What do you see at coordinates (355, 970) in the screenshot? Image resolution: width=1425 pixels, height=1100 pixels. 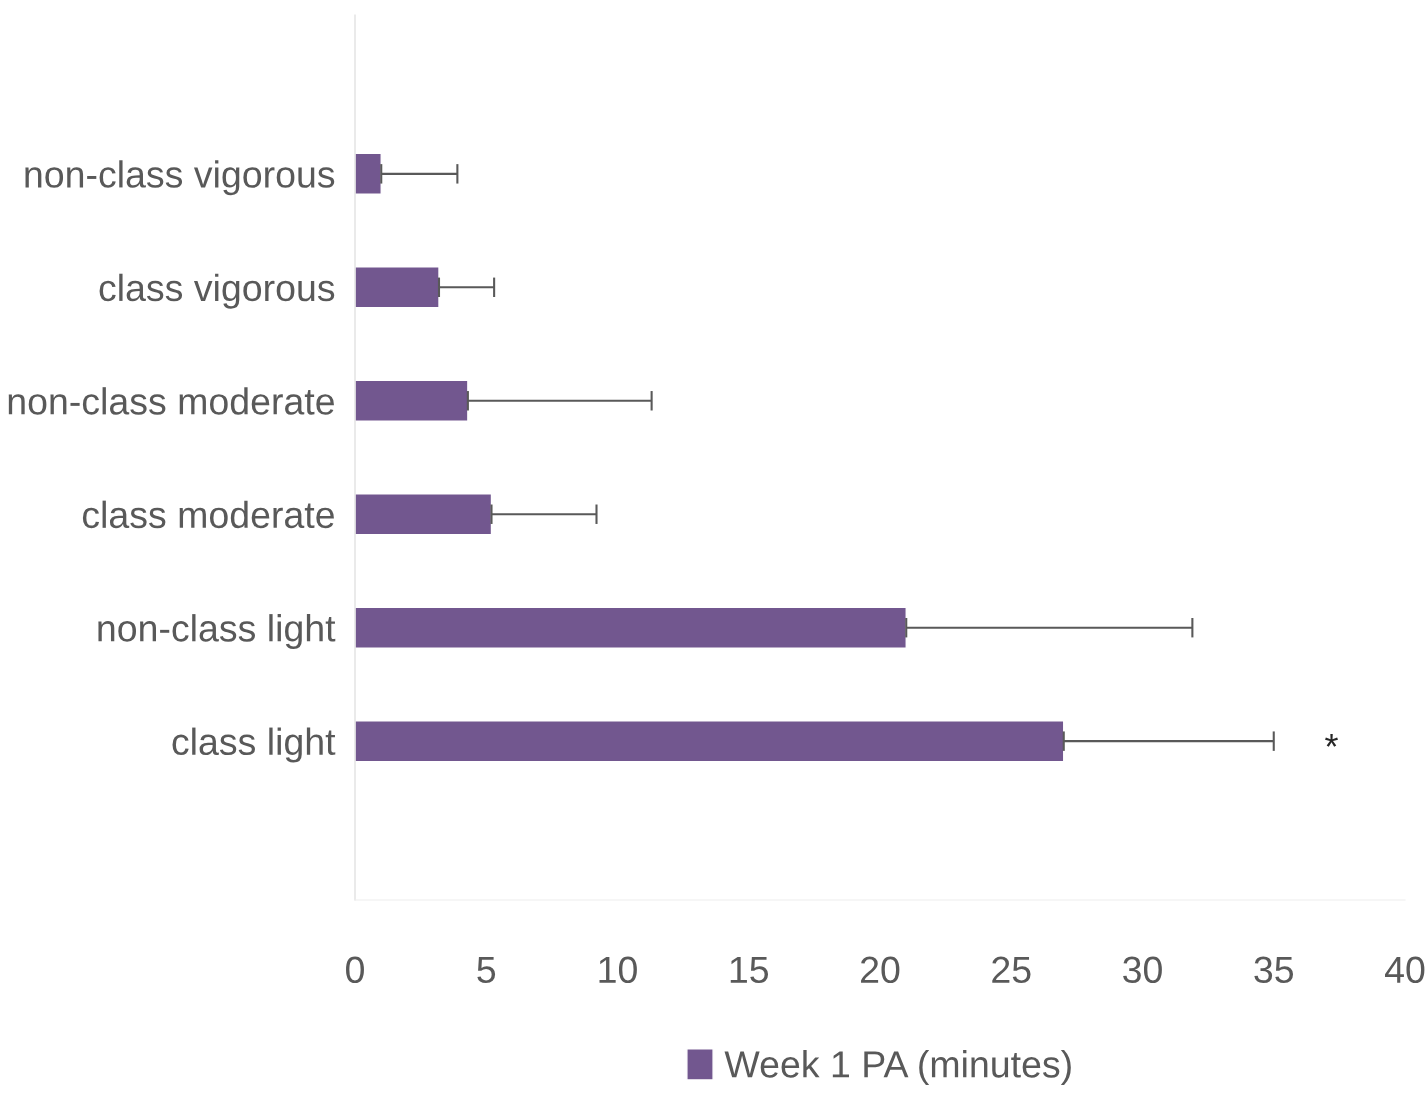 I see `x-tick-label: 0` at bounding box center [355, 970].